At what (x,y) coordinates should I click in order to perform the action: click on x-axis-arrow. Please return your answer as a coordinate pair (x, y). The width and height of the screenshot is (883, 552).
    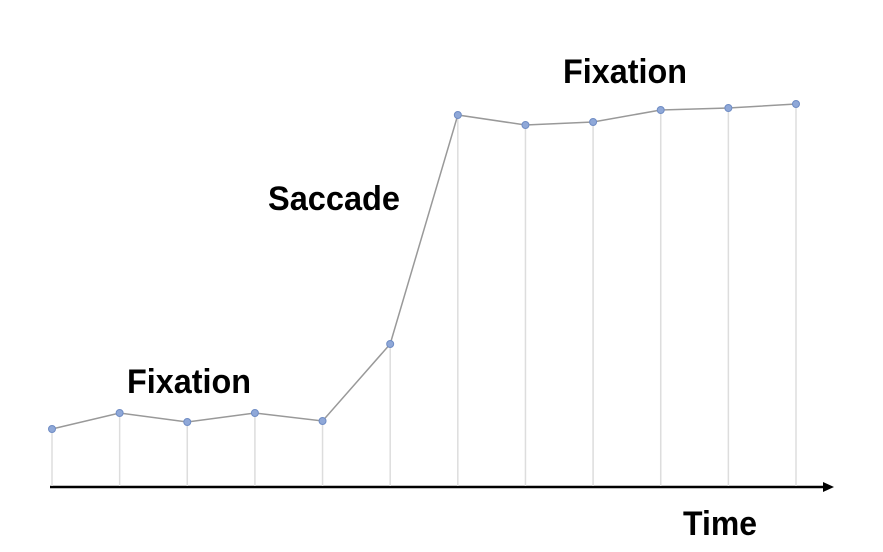
    Looking at the image, I should click on (828, 487).